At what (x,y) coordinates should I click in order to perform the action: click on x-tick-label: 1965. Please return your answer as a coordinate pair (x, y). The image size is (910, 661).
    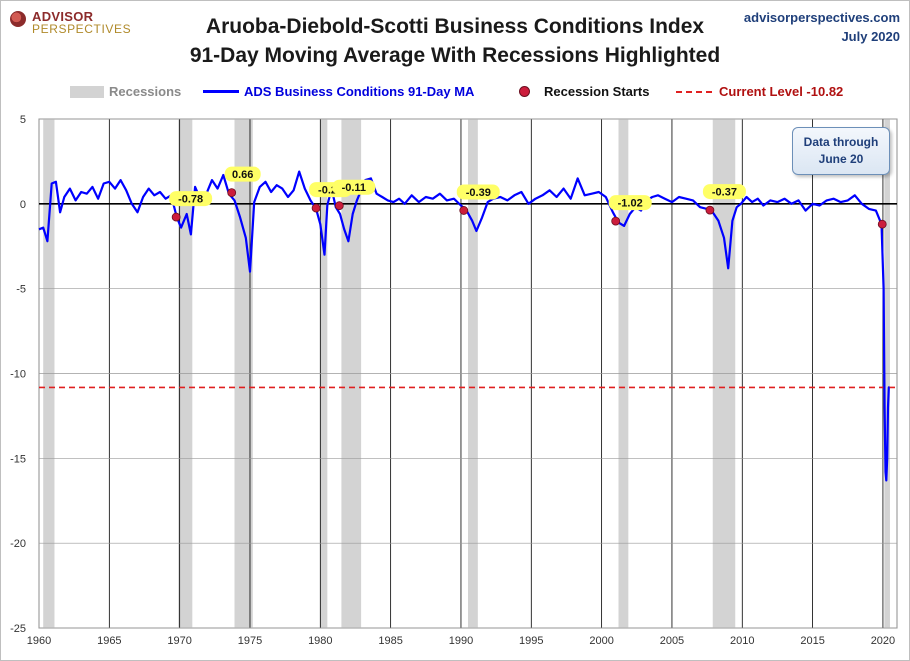
    Looking at the image, I should click on (109, 641).